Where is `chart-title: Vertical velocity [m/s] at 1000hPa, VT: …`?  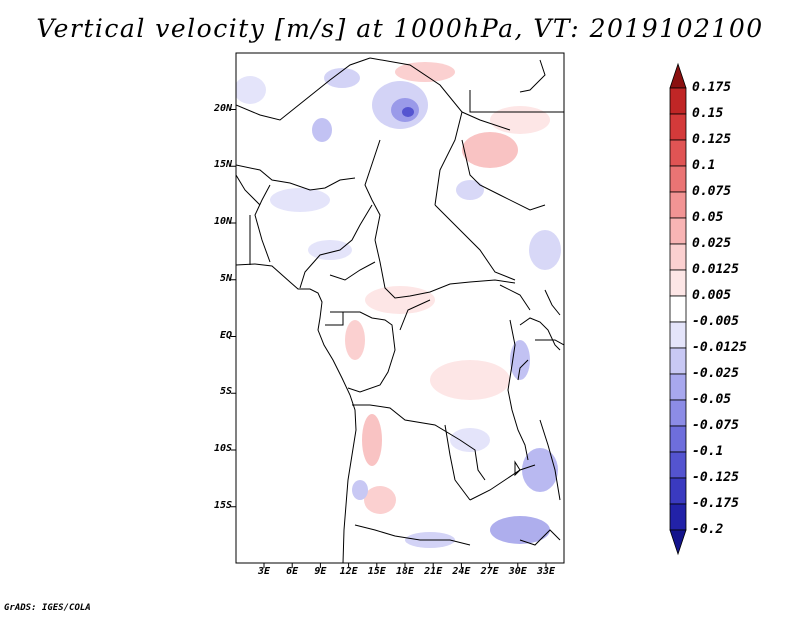 chart-title: Vertical velocity [m/s] at 1000hPa, VT: … is located at coordinates (400, 28).